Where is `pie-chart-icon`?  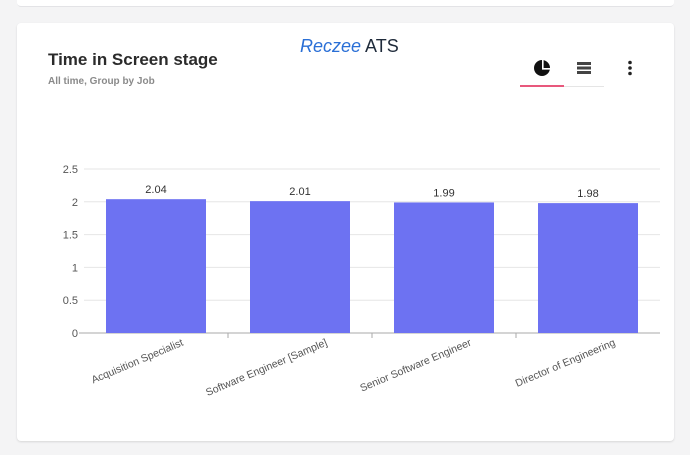
pie-chart-icon is located at coordinates (542, 67).